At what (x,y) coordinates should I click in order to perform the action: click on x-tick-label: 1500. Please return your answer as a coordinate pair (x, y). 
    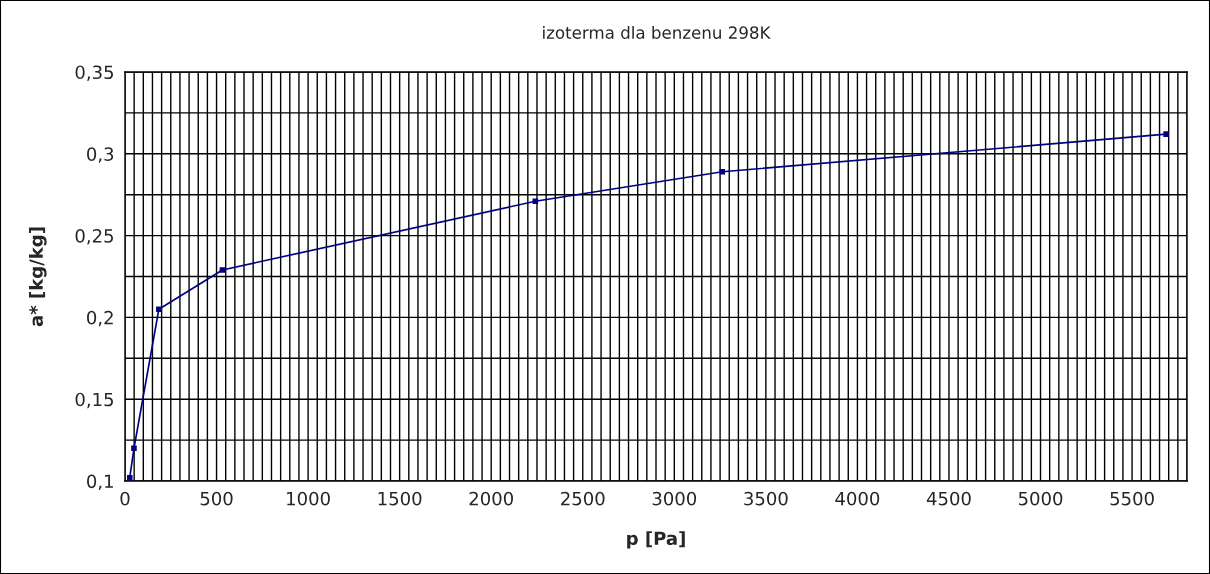
    Looking at the image, I should click on (400, 498).